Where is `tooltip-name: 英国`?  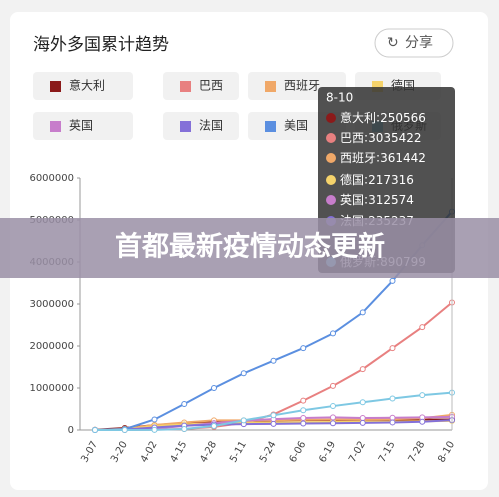 tooltip-name: 英国 is located at coordinates (352, 200).